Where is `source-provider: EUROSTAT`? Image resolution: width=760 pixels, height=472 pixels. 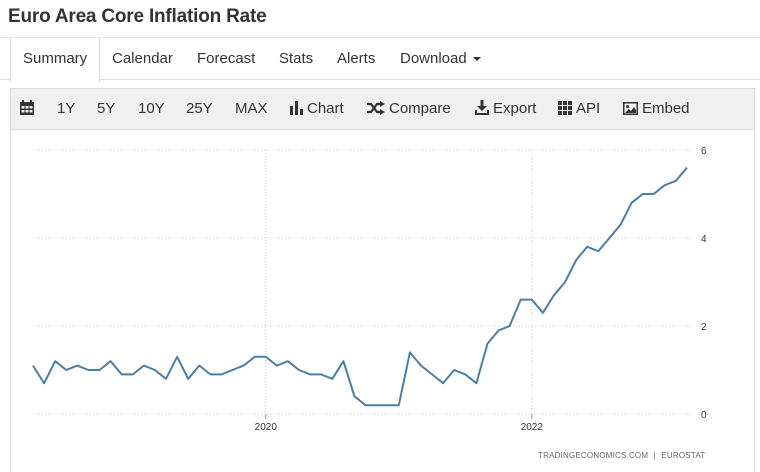 source-provider: EUROSTAT is located at coordinates (683, 455).